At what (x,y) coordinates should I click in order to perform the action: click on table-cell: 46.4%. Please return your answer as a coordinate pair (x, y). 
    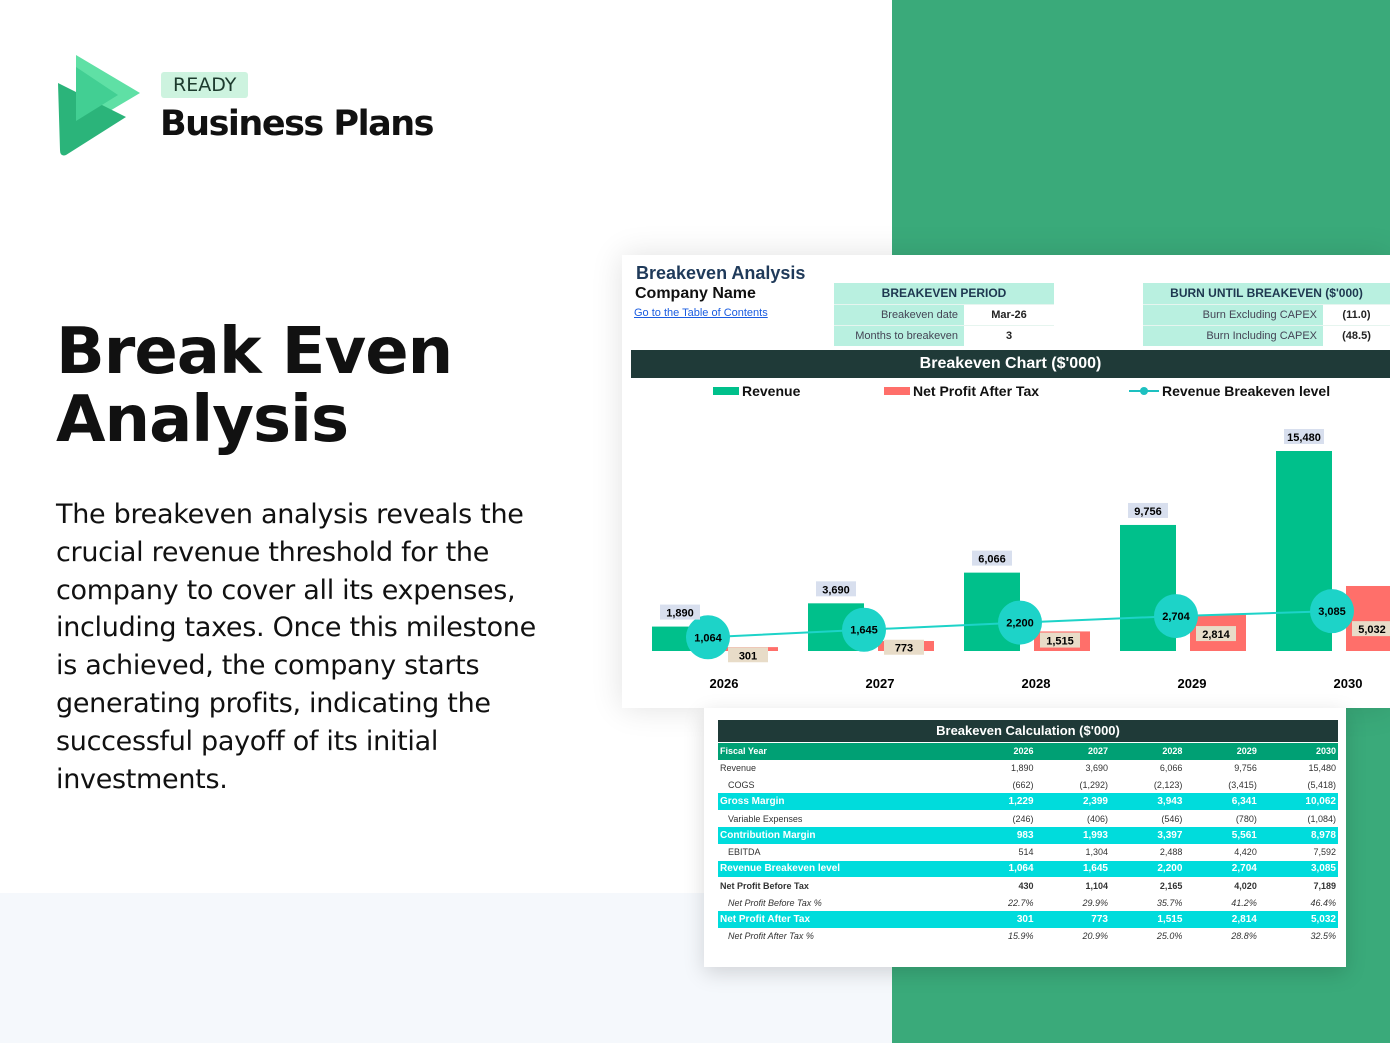
    Looking at the image, I should click on (1323, 902).